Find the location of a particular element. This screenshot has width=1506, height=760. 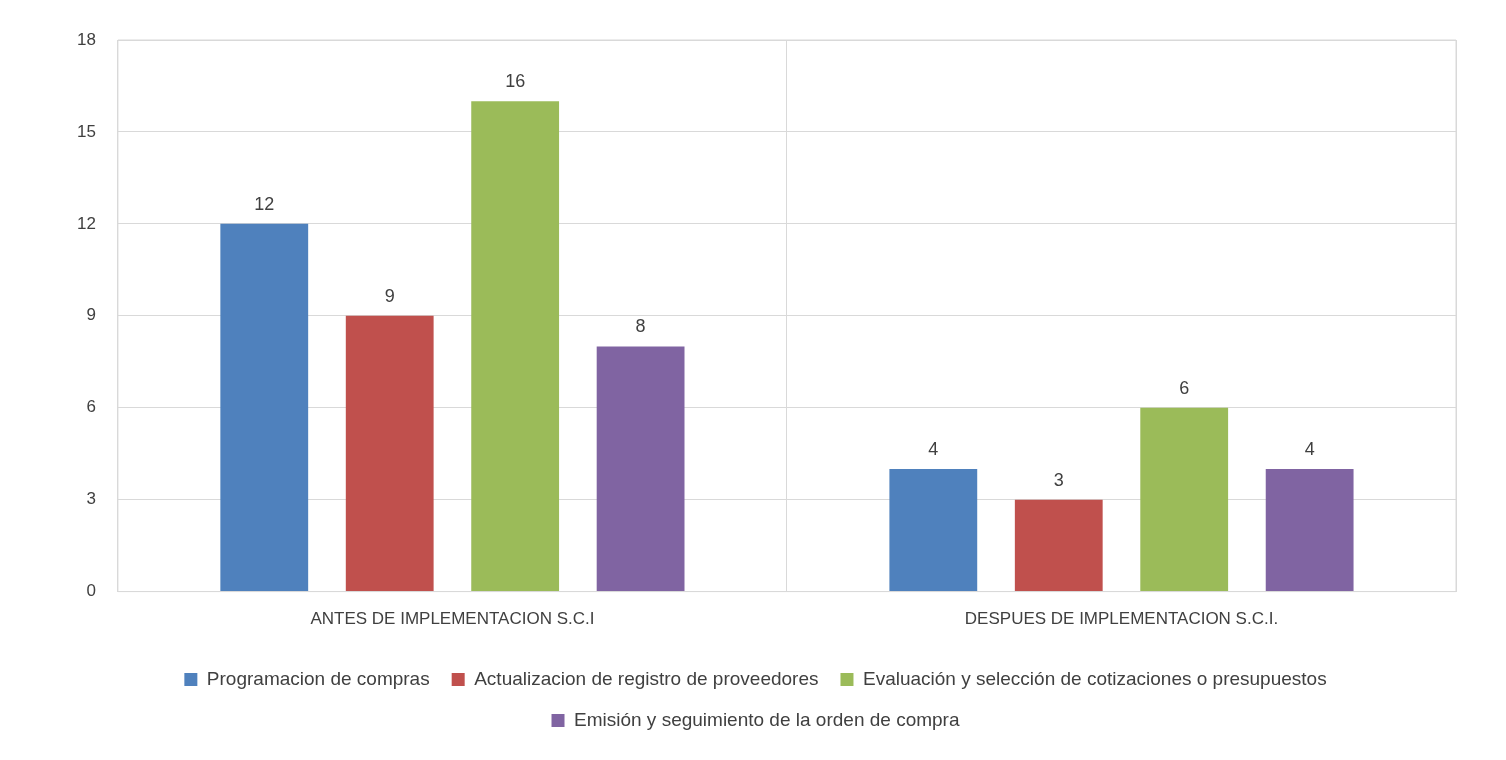

y-tick-label: 0 is located at coordinates (91, 591).